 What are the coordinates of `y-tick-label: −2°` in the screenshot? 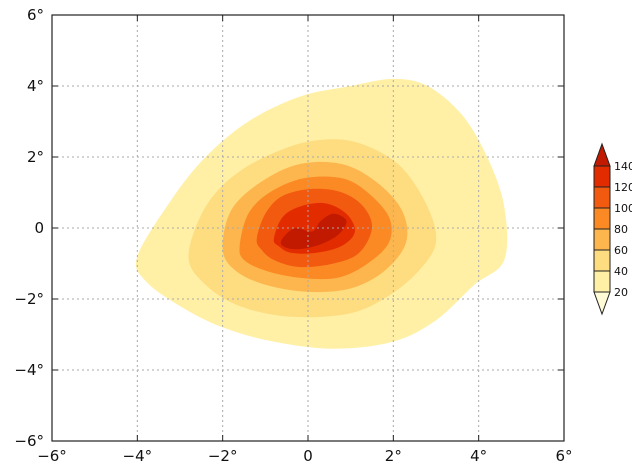 It's located at (29, 299).